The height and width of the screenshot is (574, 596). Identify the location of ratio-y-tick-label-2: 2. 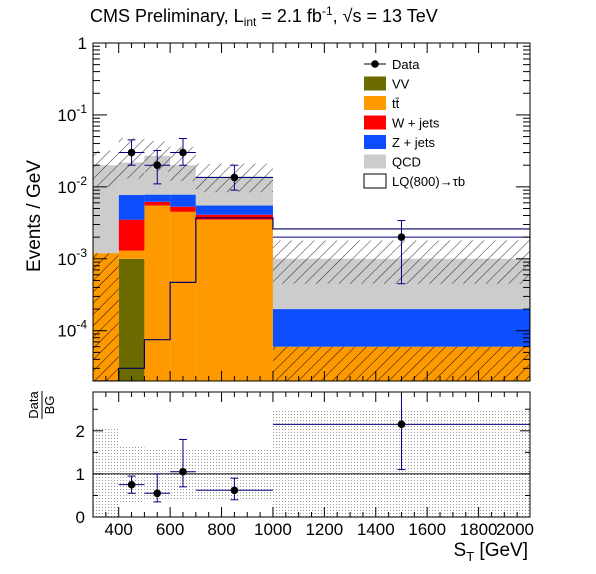
(80, 431).